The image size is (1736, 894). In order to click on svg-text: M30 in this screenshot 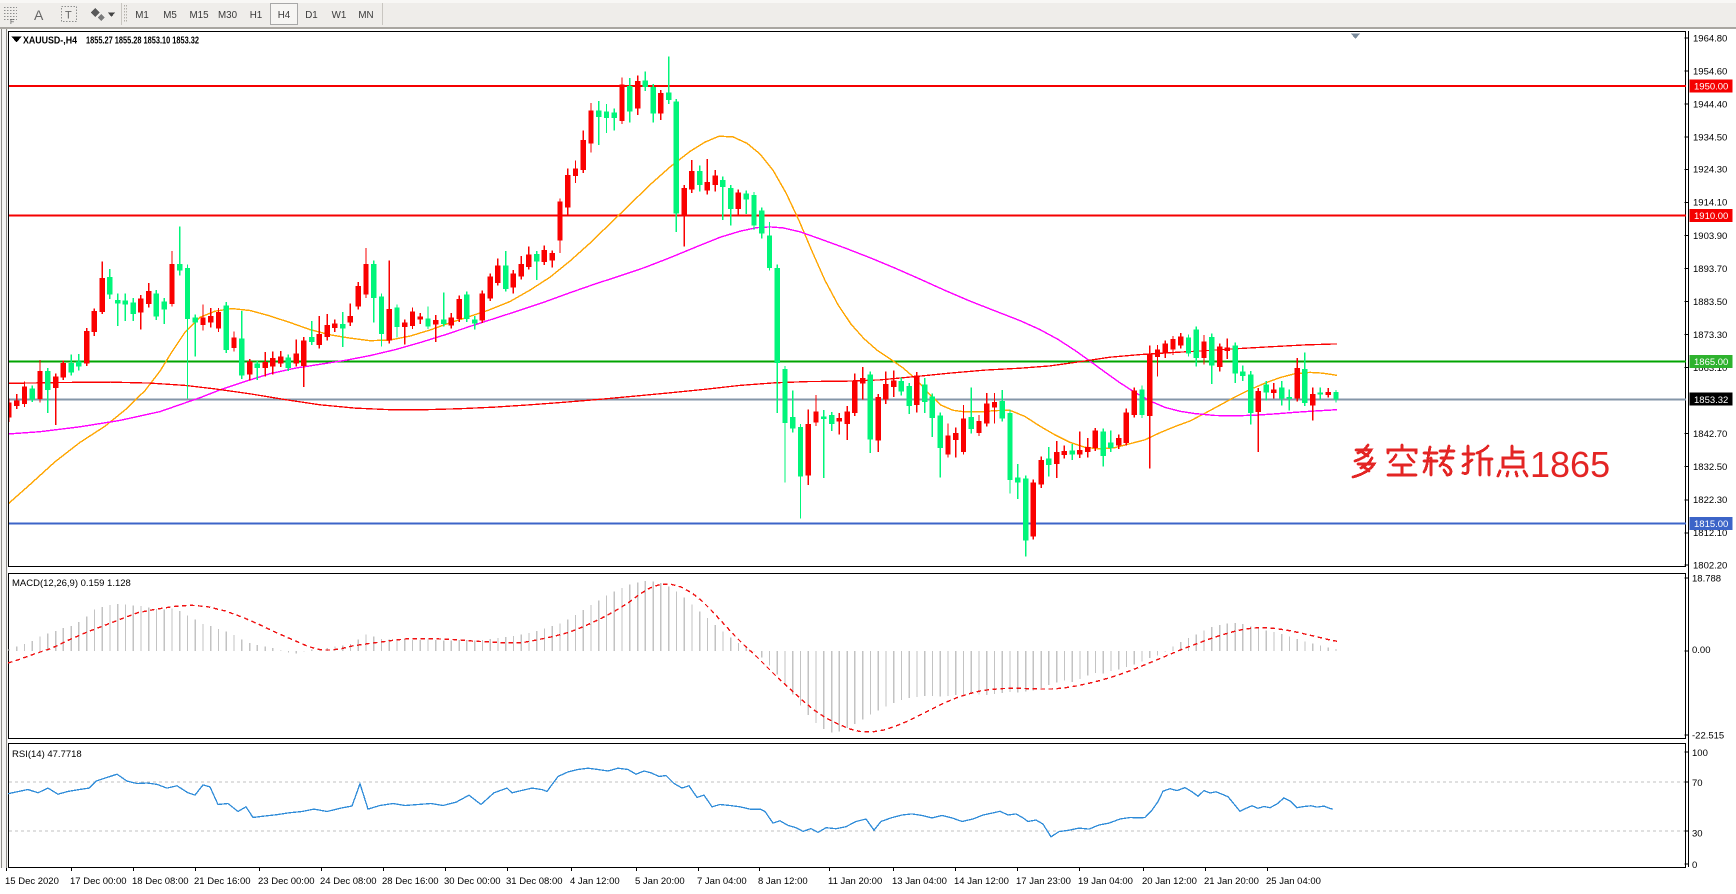, I will do `click(228, 15)`.